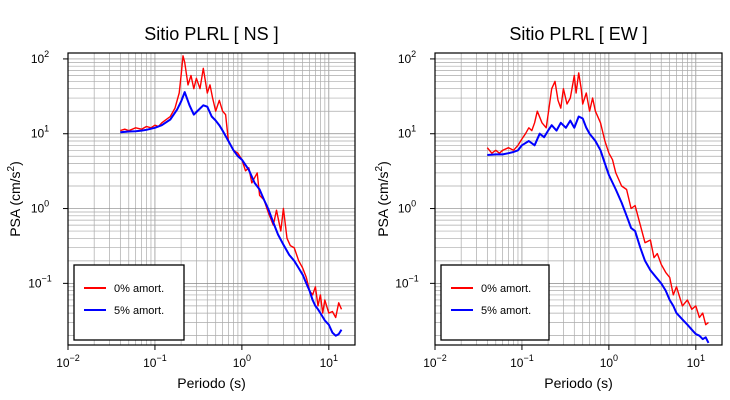 The height and width of the screenshot is (400, 730). What do you see at coordinates (578, 34) in the screenshot?
I see `chart-title: Sitio PLRL [ EW ]` at bounding box center [578, 34].